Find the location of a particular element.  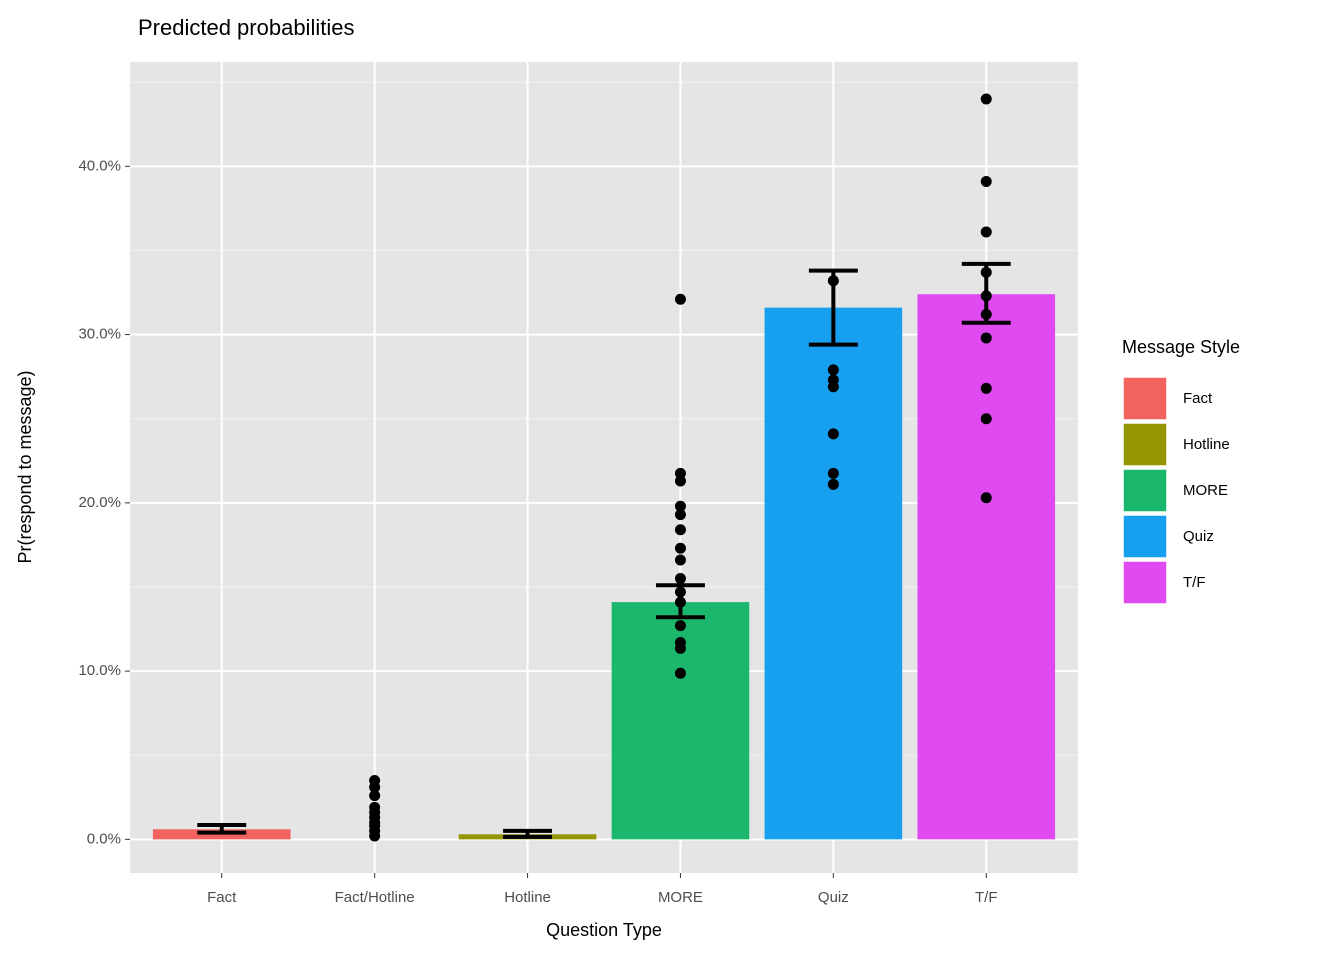

x-tick-label: T/F is located at coordinates (986, 897).